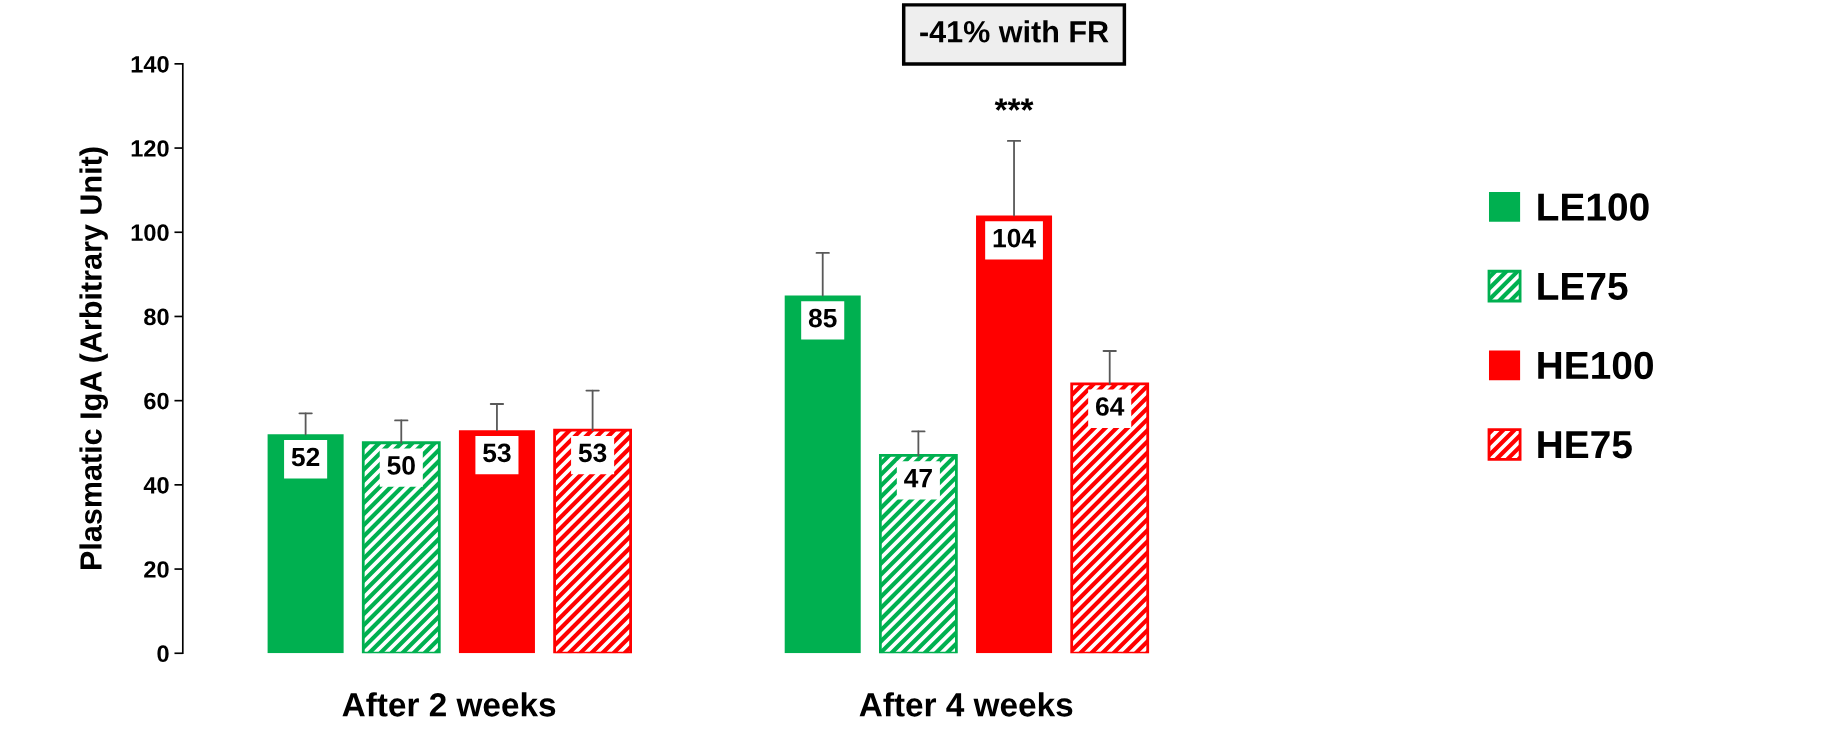  Describe the element at coordinates (1110, 406) in the screenshot. I see `data-label: 64` at that location.